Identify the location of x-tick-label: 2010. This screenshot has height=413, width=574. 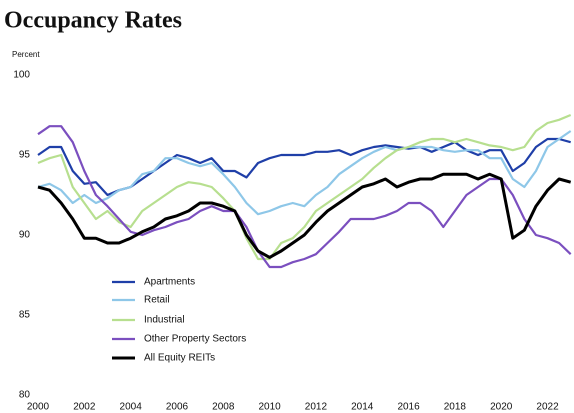
(269, 407).